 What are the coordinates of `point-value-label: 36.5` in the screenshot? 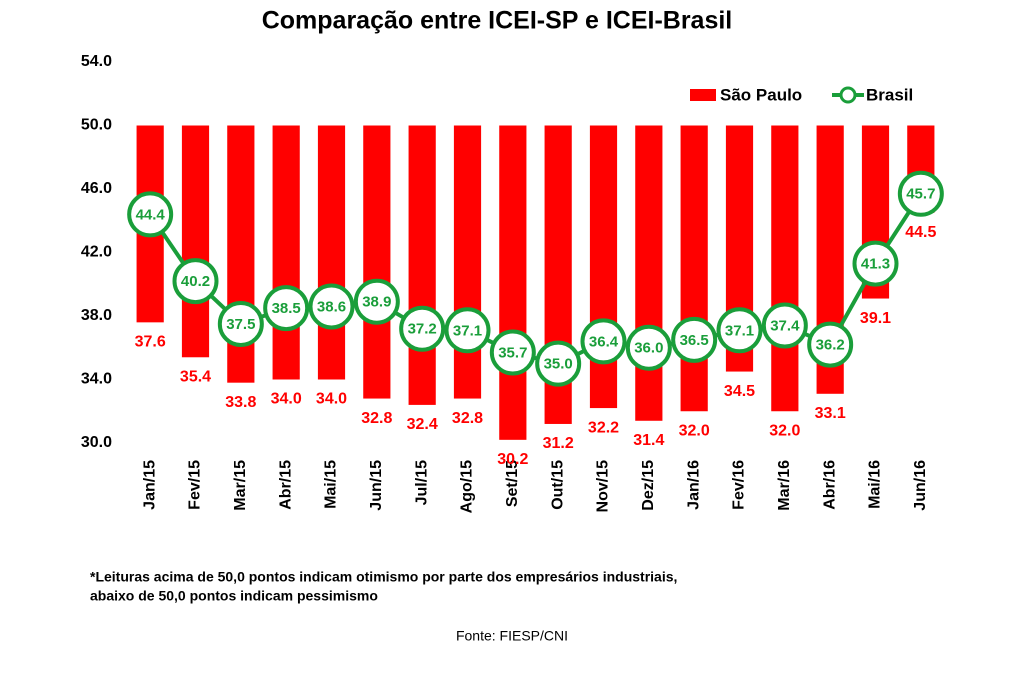 It's located at (694, 340).